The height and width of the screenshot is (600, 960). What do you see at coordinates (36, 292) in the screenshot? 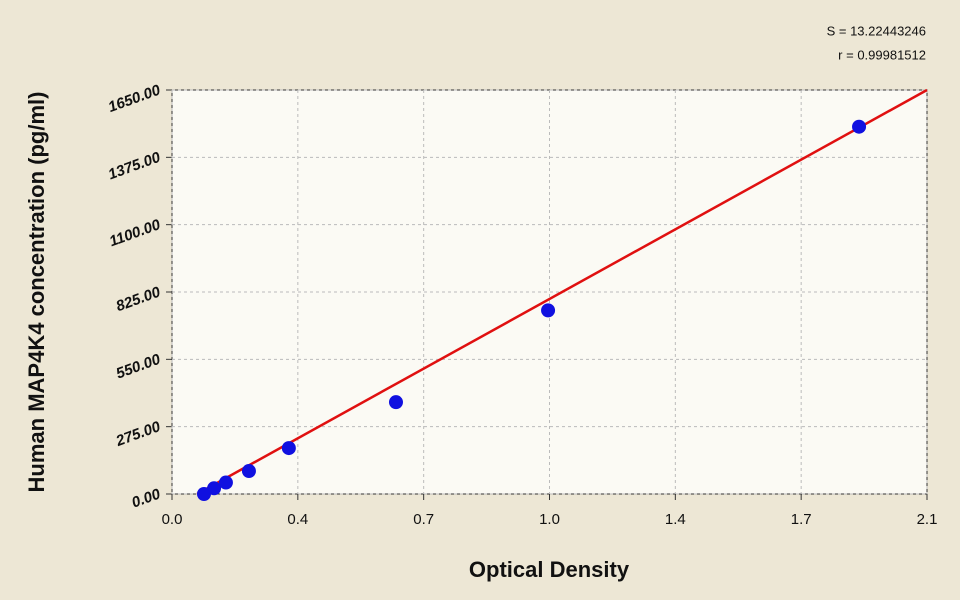
I see `y-axis-label: Human MAP4K4 concentration (pg/ml)` at bounding box center [36, 292].